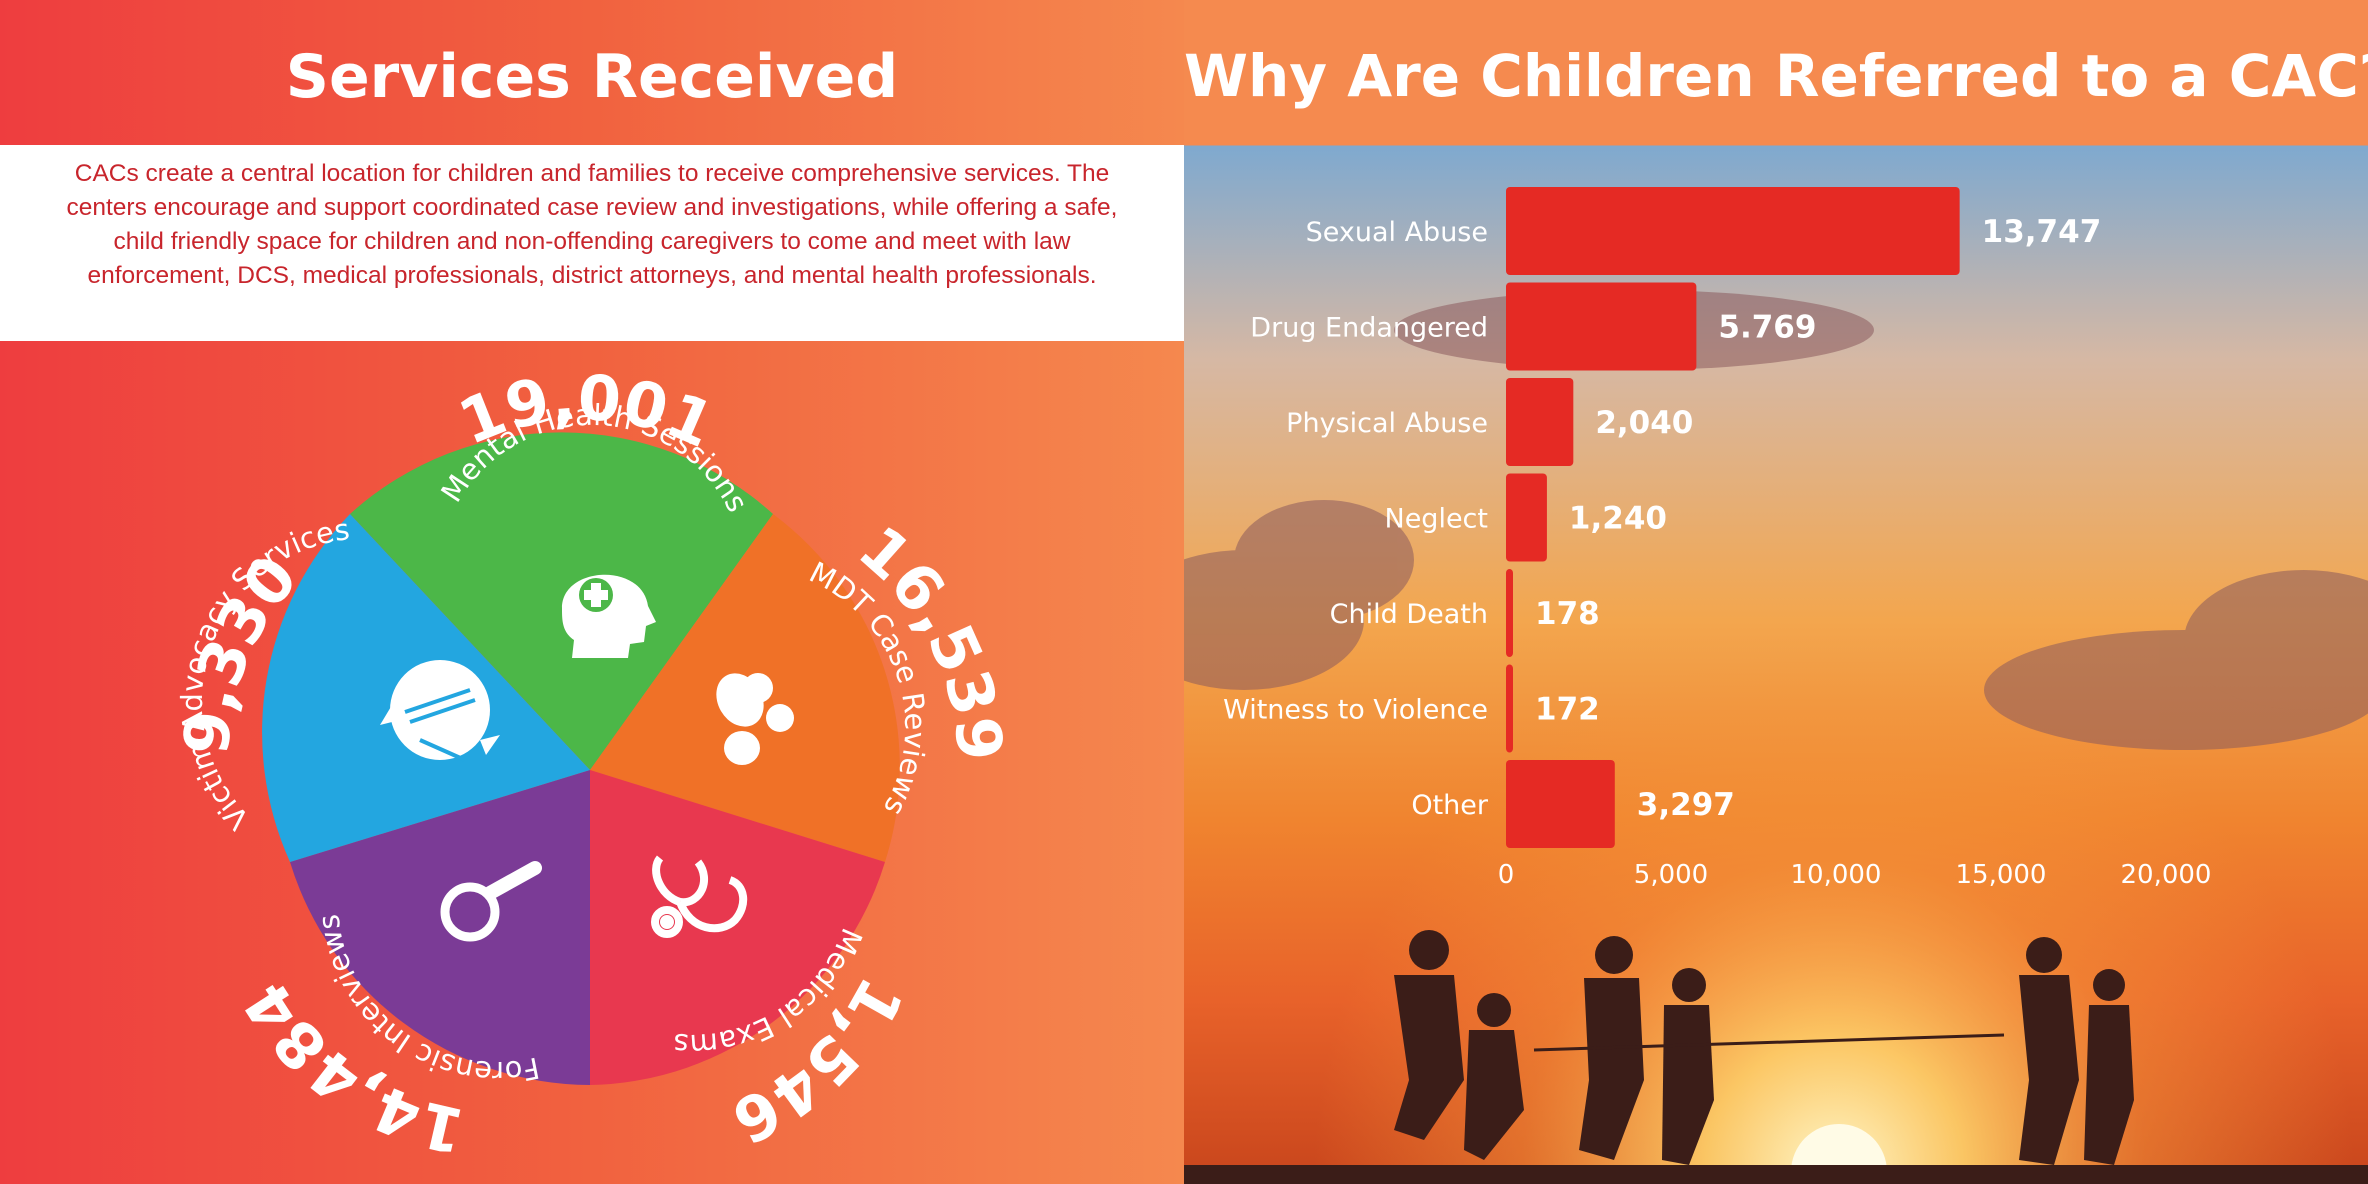  What do you see at coordinates (1540, 422) in the screenshot?
I see `bar-physical-abuse` at bounding box center [1540, 422].